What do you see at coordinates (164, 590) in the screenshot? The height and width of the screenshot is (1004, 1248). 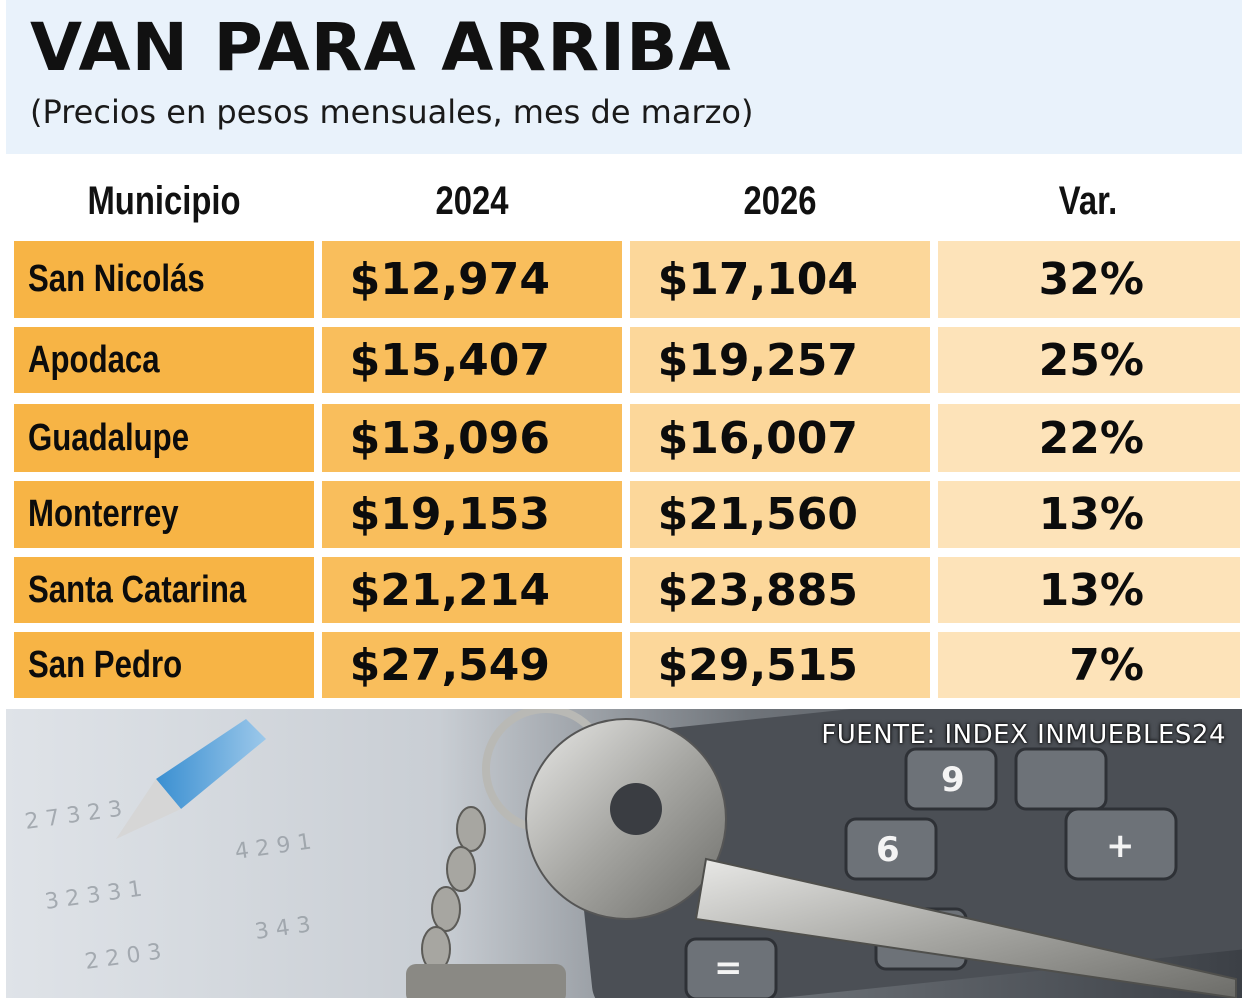 I see `cell-municipio: Santa Catarina` at bounding box center [164, 590].